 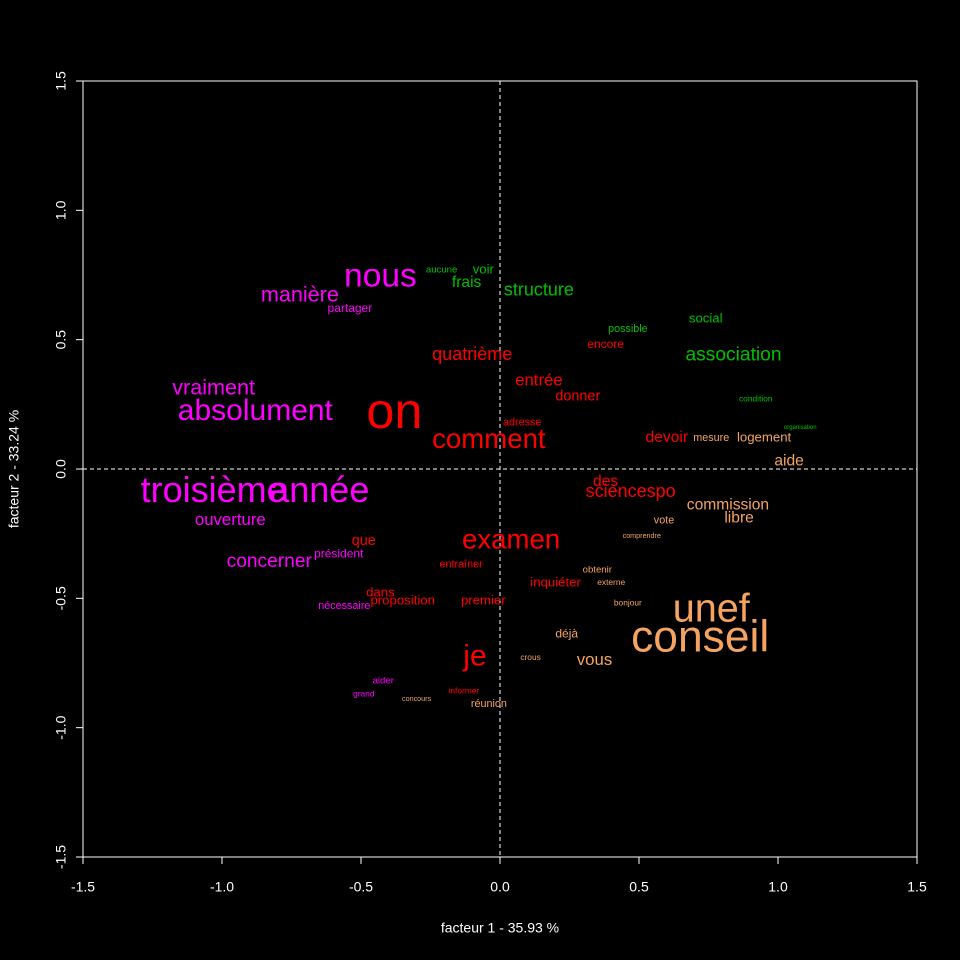 What do you see at coordinates (61, 857) in the screenshot?
I see `y-tick-label: -1.5` at bounding box center [61, 857].